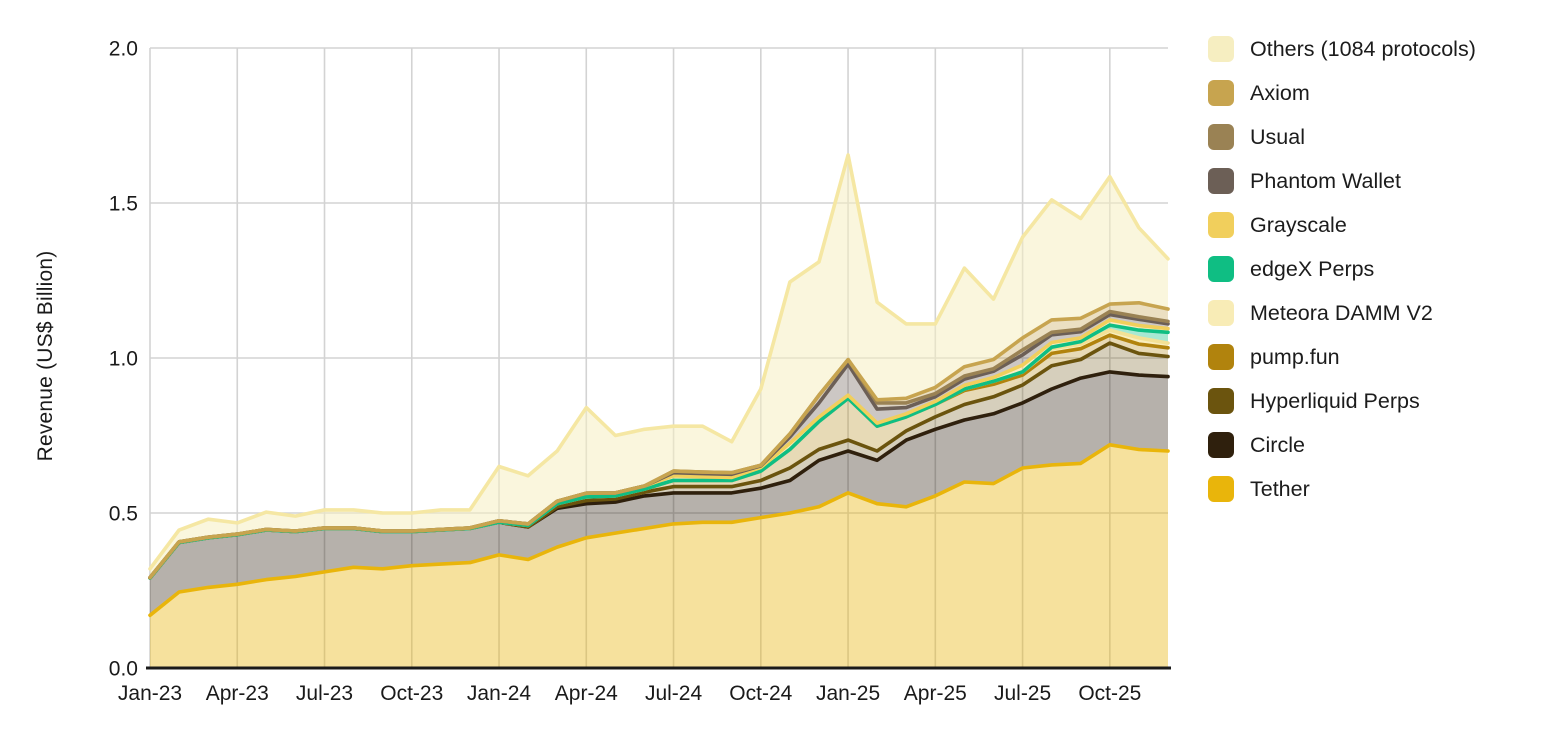 The image size is (1542, 742). I want to click on legend-item-tether: Tether, so click(1342, 489).